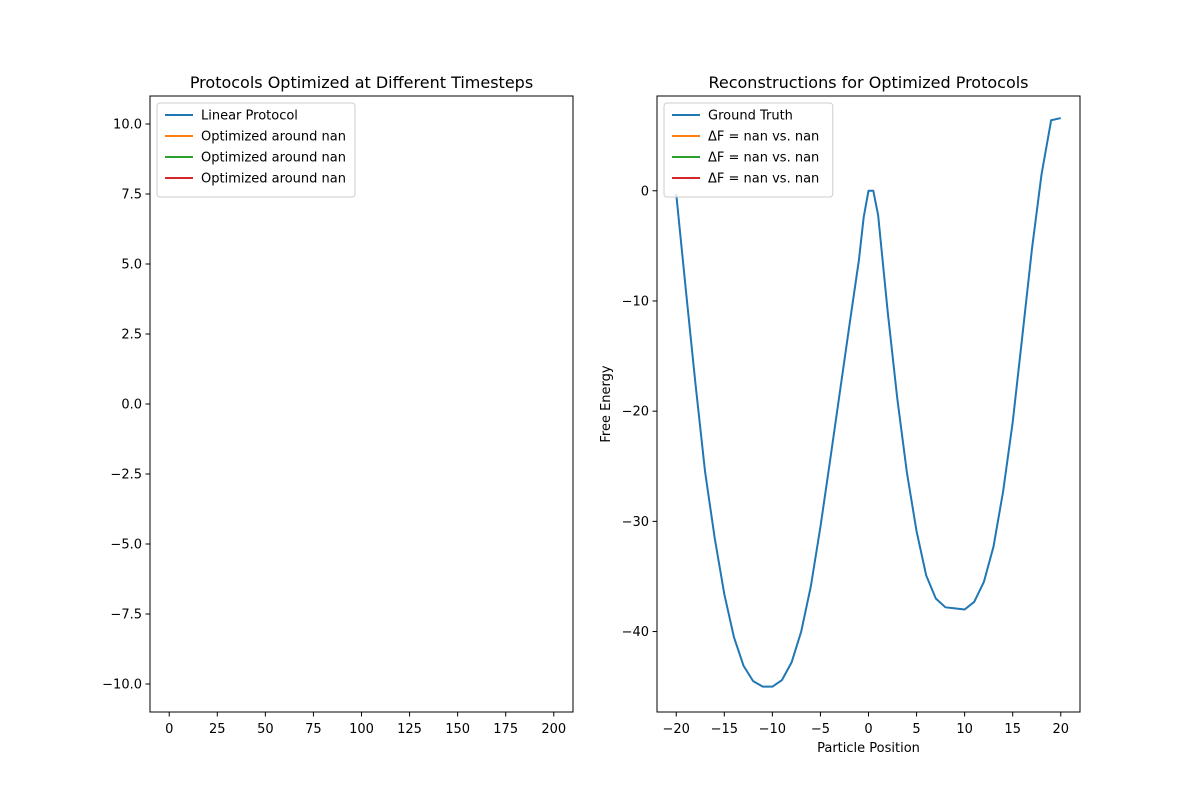 Image resolution: width=1200 pixels, height=800 pixels. Describe the element at coordinates (964, 729) in the screenshot. I see `right-x-tick-label: 10` at that location.